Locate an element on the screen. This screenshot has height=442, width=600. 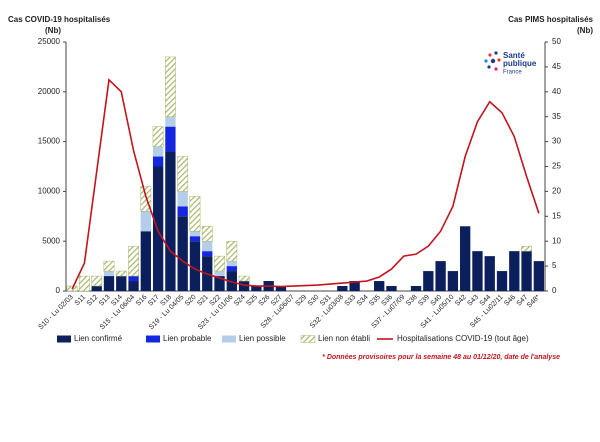
x-tick-group: S42 is located at coordinates (461, 301).